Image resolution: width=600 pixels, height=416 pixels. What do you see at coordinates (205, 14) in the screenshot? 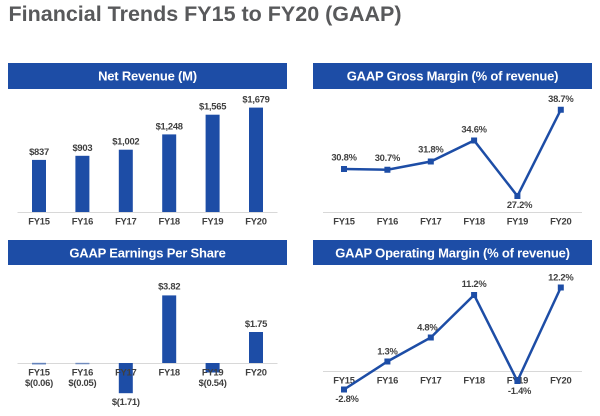
I see `svg-text:Financial Trends FY15 to FY20: Financial Trends FY15 to FY20 (GAAP)` at bounding box center [205, 14].